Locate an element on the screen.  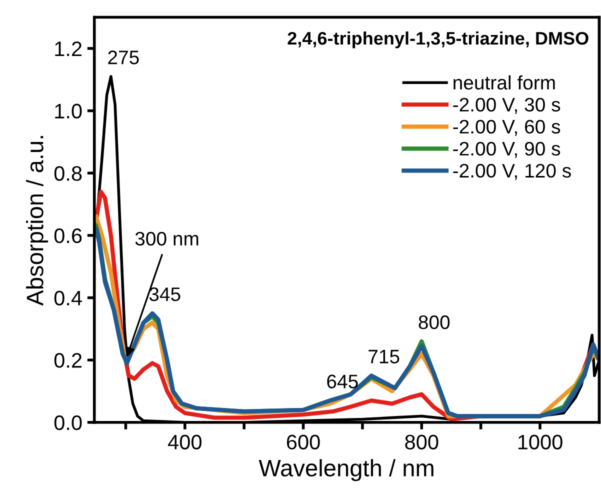
text: 2,4,6-triphenyl-1,3,5-triazine, DMSO is located at coordinates (438, 39).